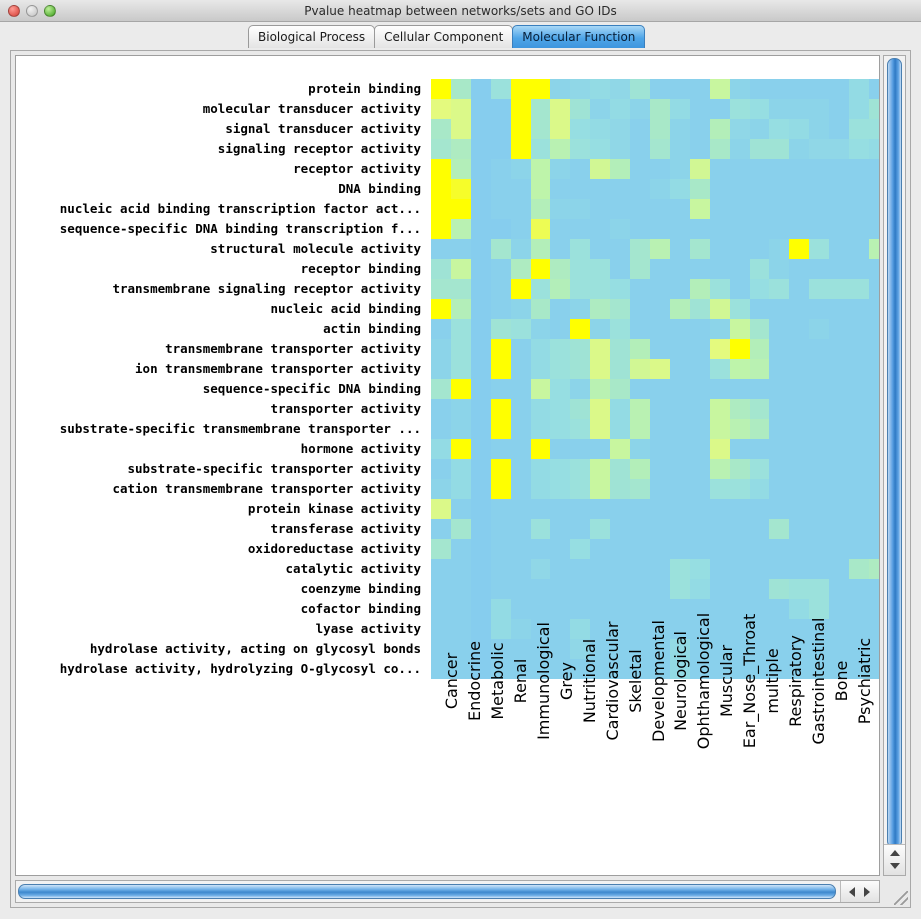 The height and width of the screenshot is (919, 921). Describe the element at coordinates (901, 898) in the screenshot. I see `resize-grip` at that location.